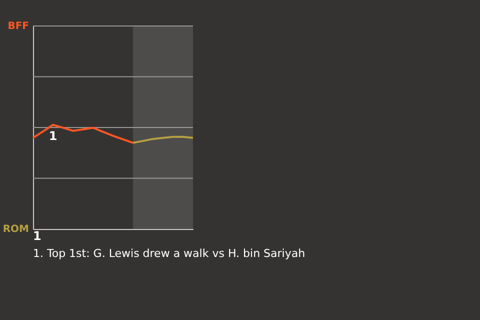 This screenshot has width=480, height=320. I want to click on text: 1, so click(37, 236).